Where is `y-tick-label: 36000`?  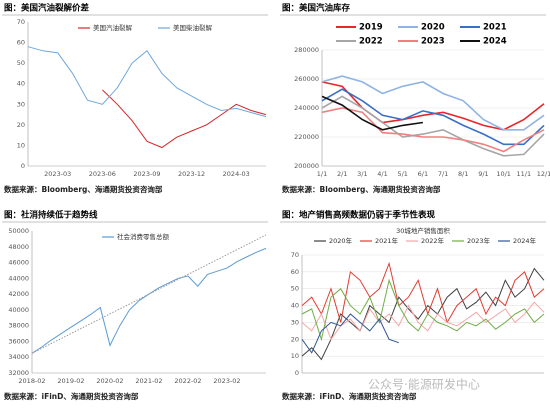 y-tick-label: 36000 is located at coordinates (18, 341).